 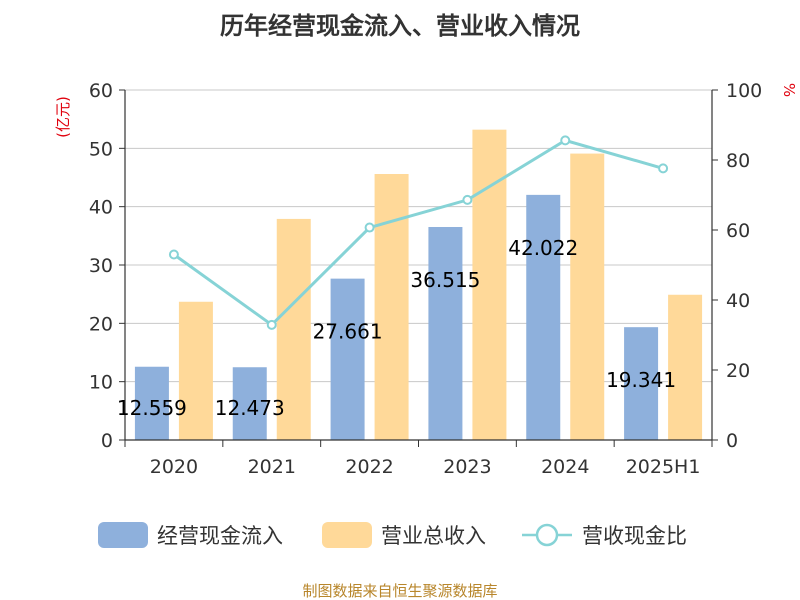 I want to click on cash-inflow-data-label: 12.559, so click(x=152, y=408).